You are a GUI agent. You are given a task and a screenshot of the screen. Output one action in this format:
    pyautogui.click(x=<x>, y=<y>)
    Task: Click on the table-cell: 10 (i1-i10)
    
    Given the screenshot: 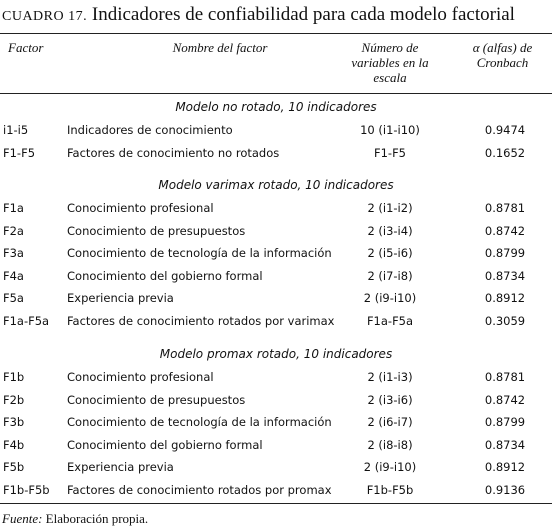 What is the action you would take?
    pyautogui.click(x=390, y=130)
    